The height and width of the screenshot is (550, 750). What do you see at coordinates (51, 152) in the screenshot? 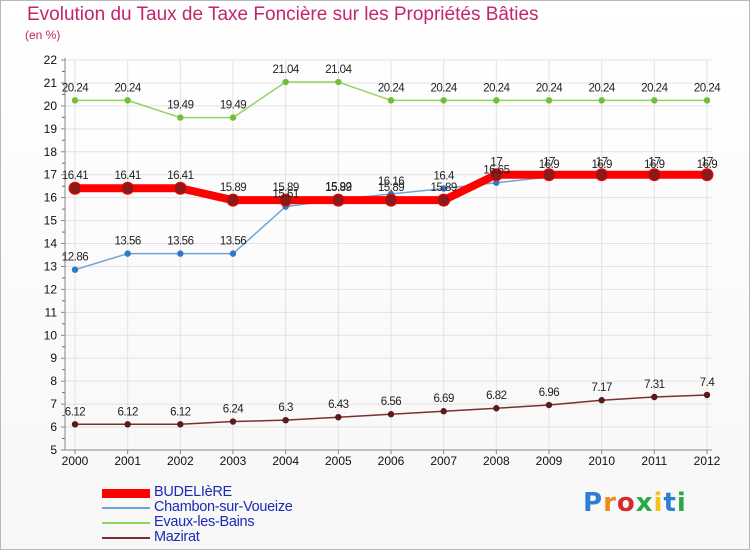
I see `ytick-label: 18` at bounding box center [51, 152].